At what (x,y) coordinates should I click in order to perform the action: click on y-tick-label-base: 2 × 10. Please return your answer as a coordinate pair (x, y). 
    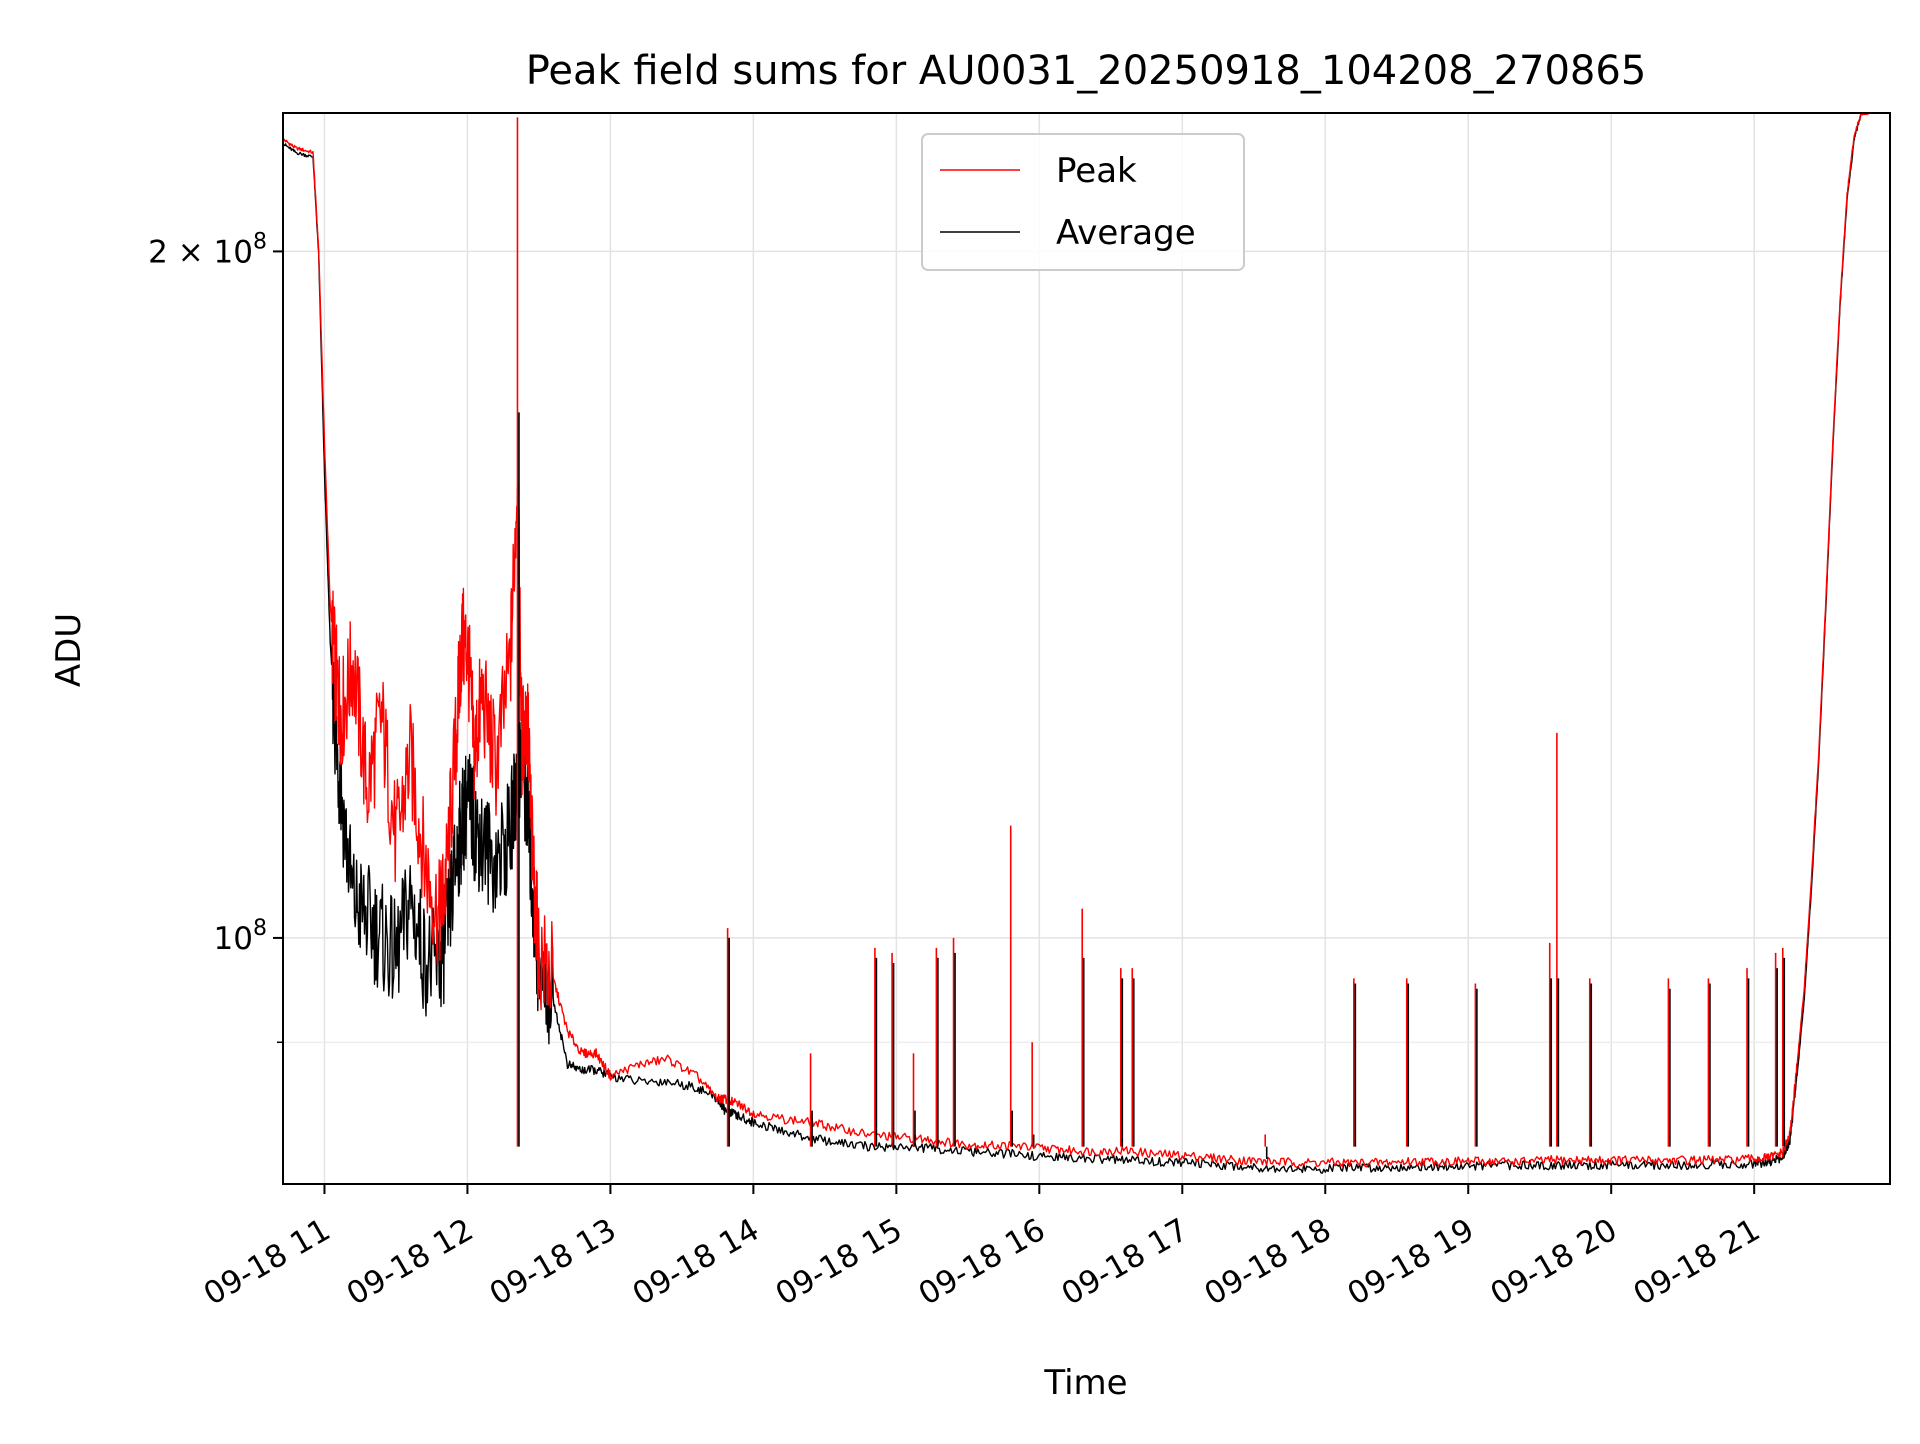
    Looking at the image, I should click on (200, 252).